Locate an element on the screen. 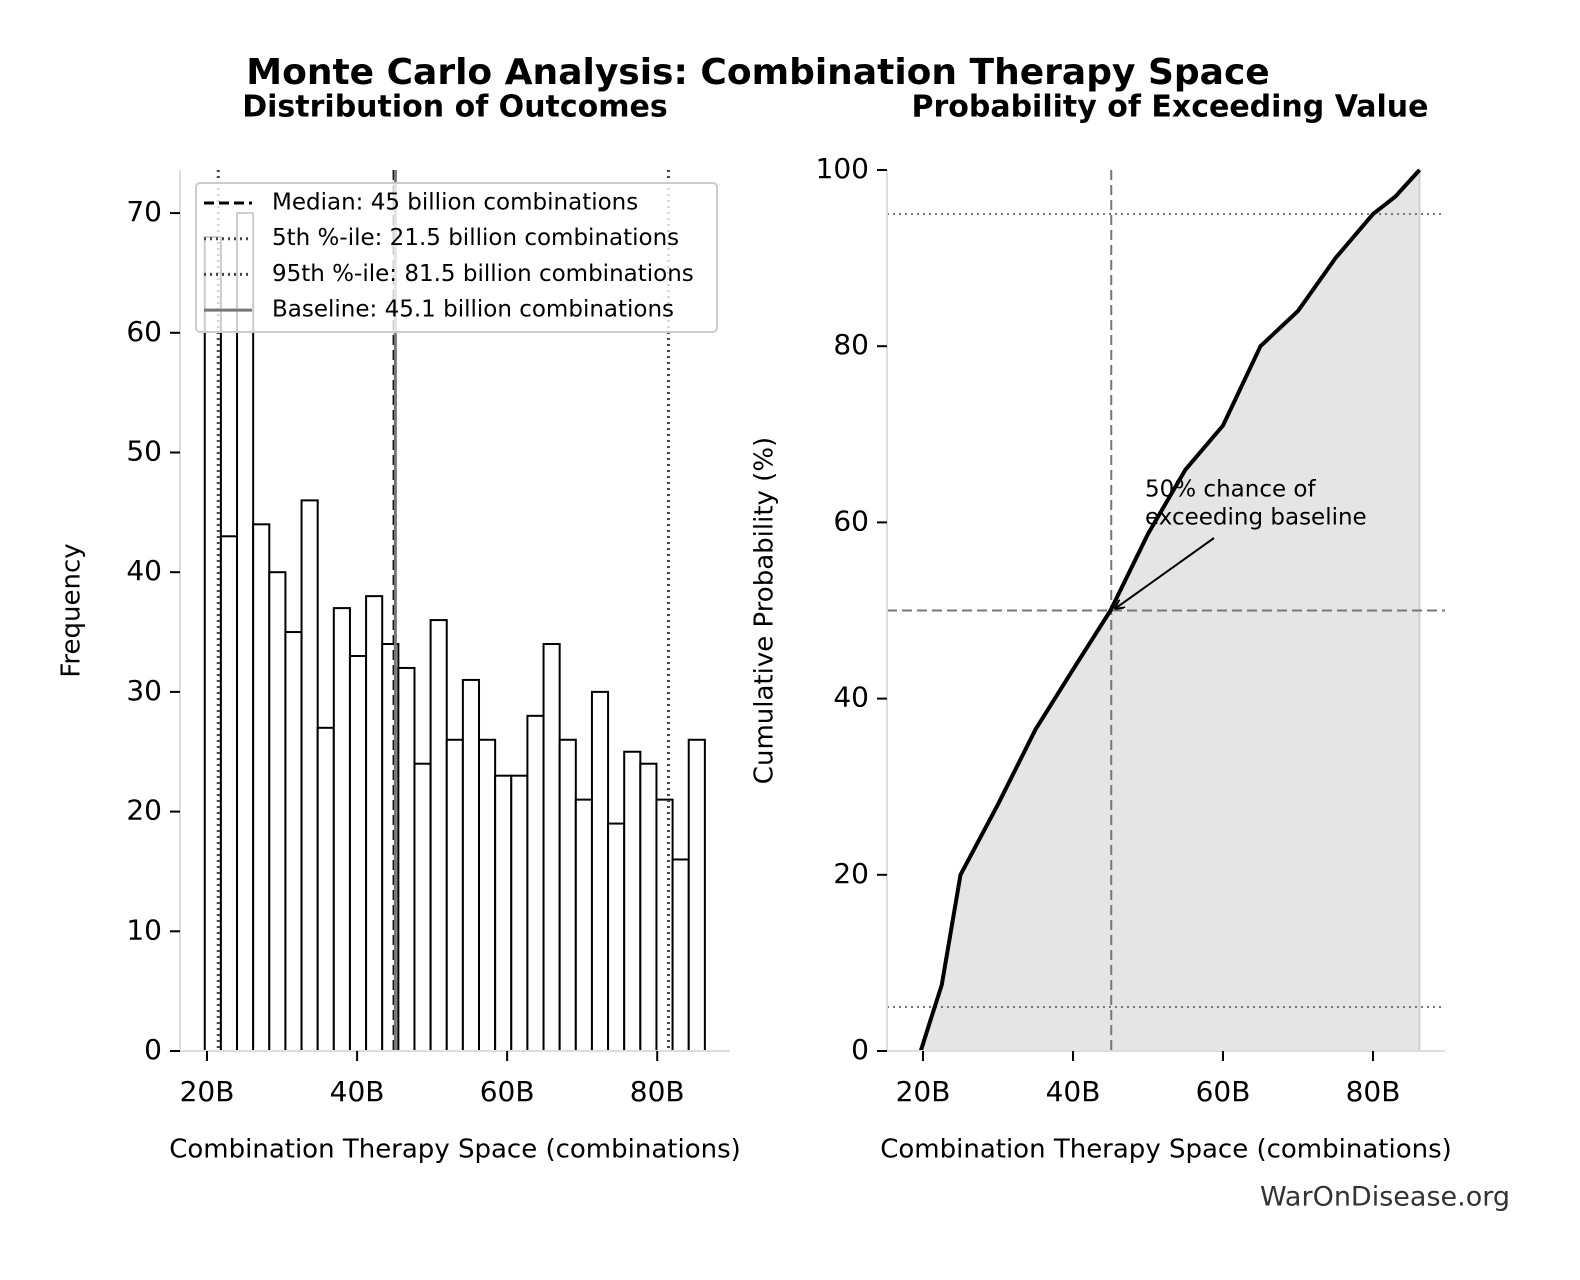 The height and width of the screenshot is (1280, 1580). legend-label: Median: 45 billion combinations is located at coordinates (455, 203).